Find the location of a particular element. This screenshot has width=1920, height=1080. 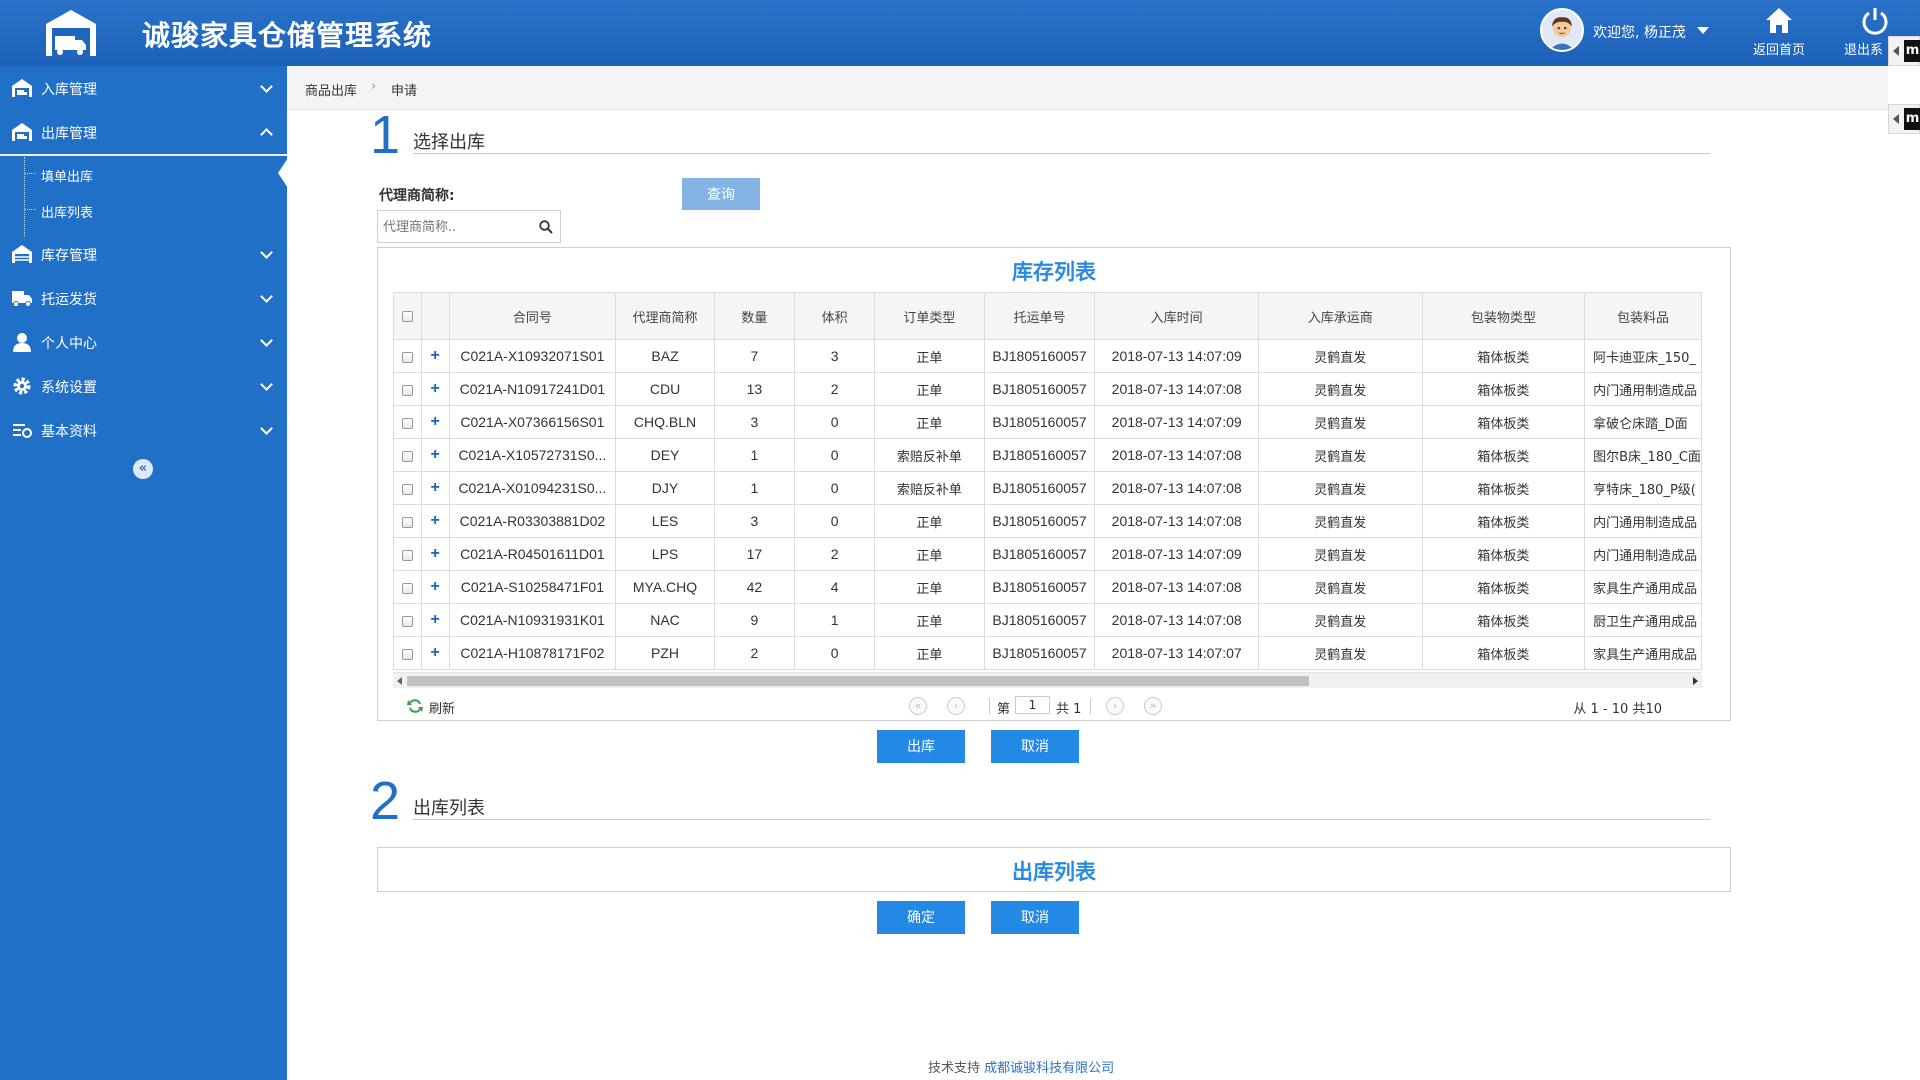

column-header: 订单类型 is located at coordinates (929, 316).